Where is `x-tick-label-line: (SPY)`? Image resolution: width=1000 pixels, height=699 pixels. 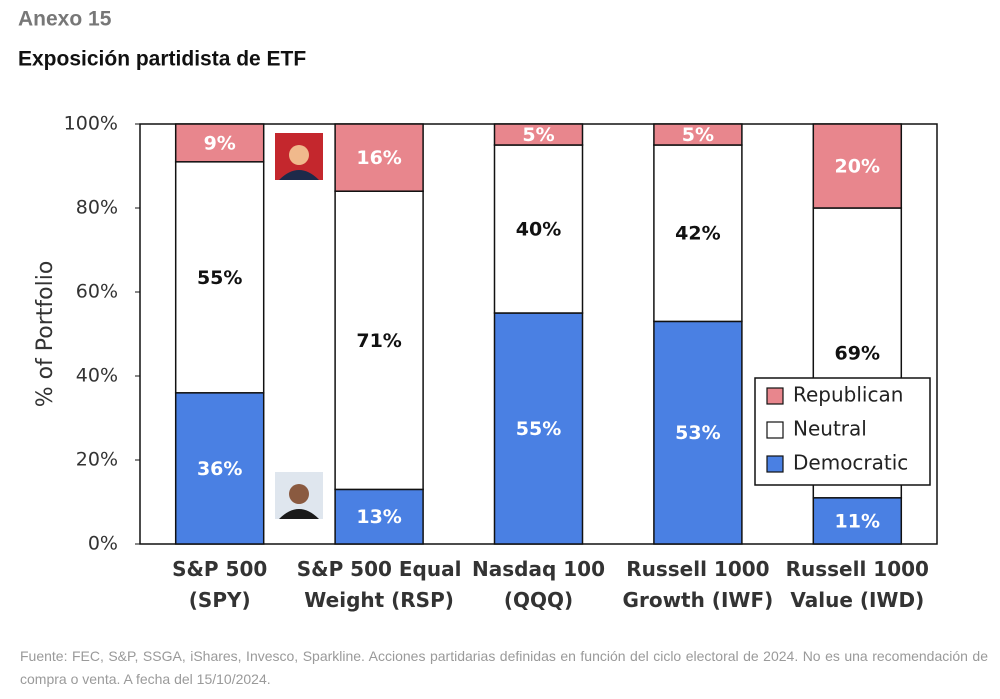 x-tick-label-line: (SPY) is located at coordinates (220, 600).